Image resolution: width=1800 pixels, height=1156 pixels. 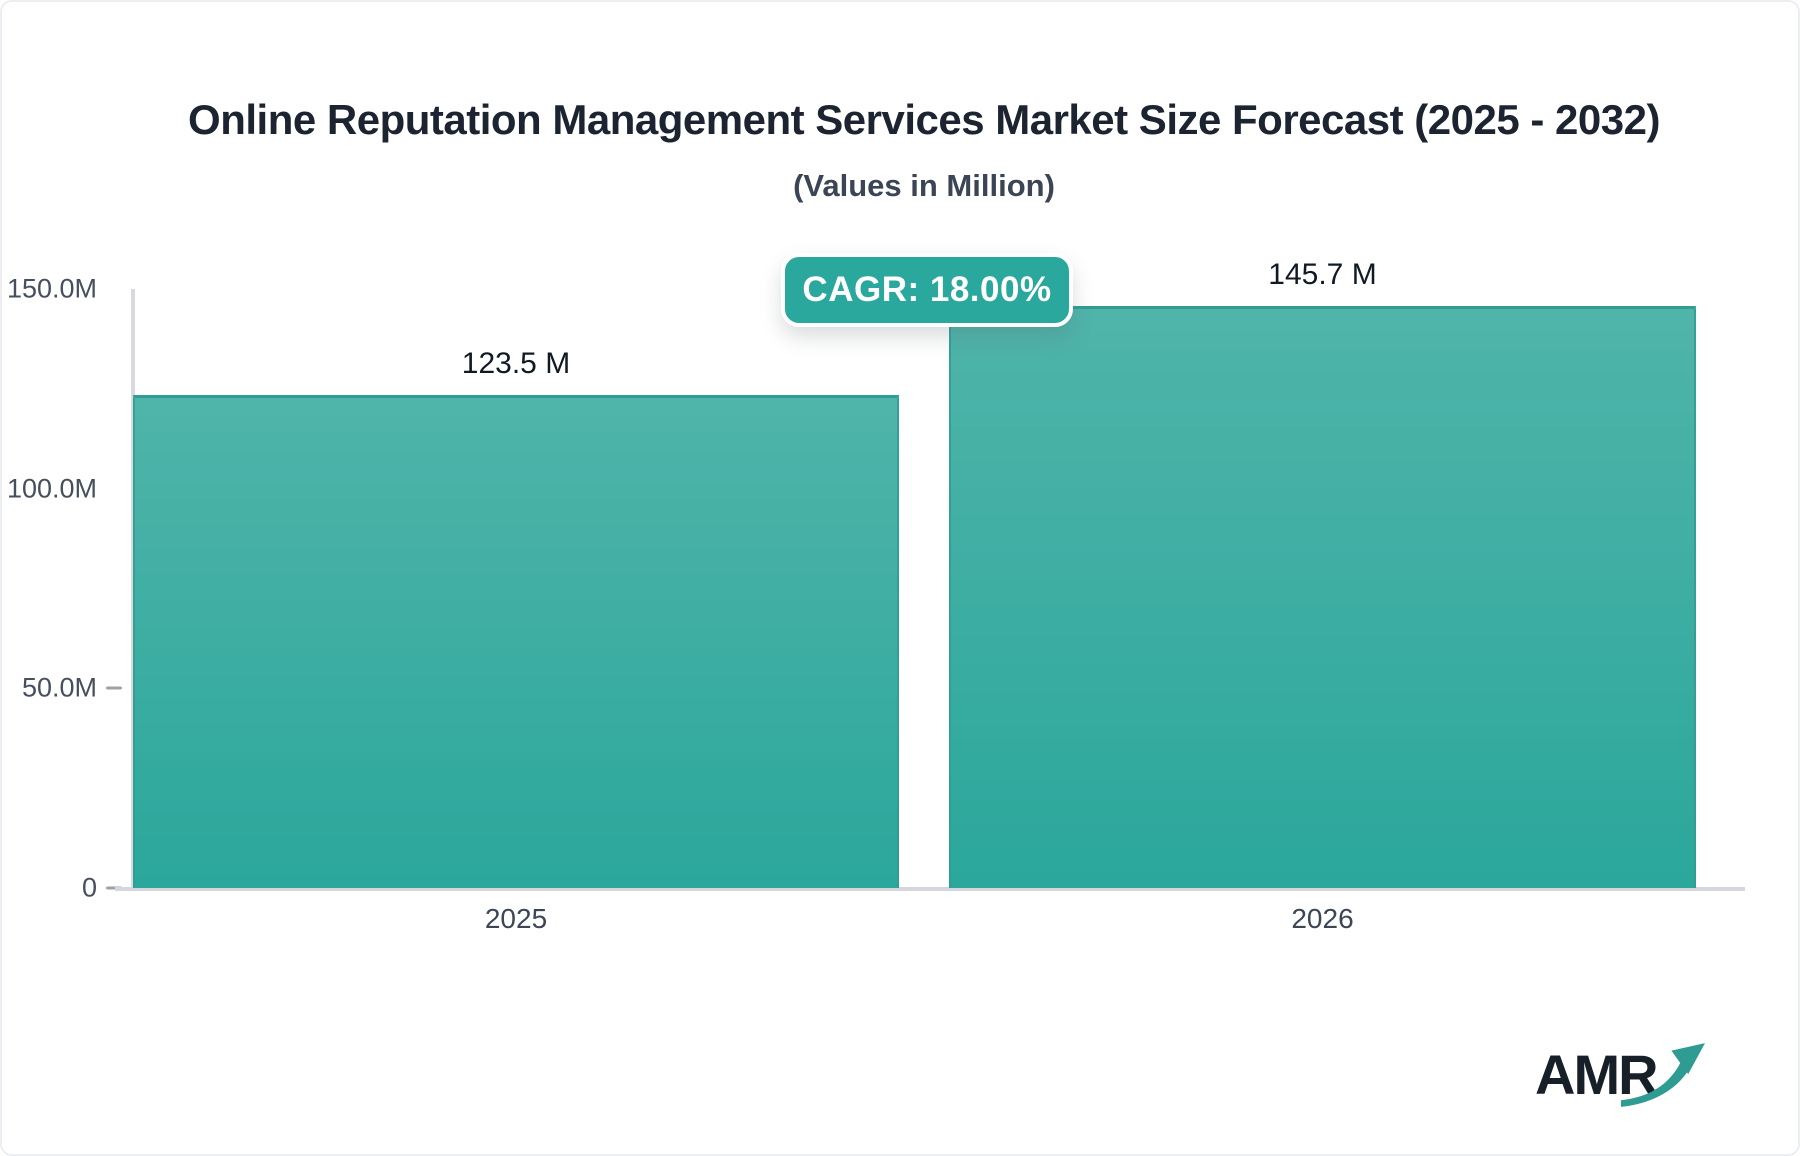 I want to click on y-axis-tick-label: 0, so click(x=89, y=887).